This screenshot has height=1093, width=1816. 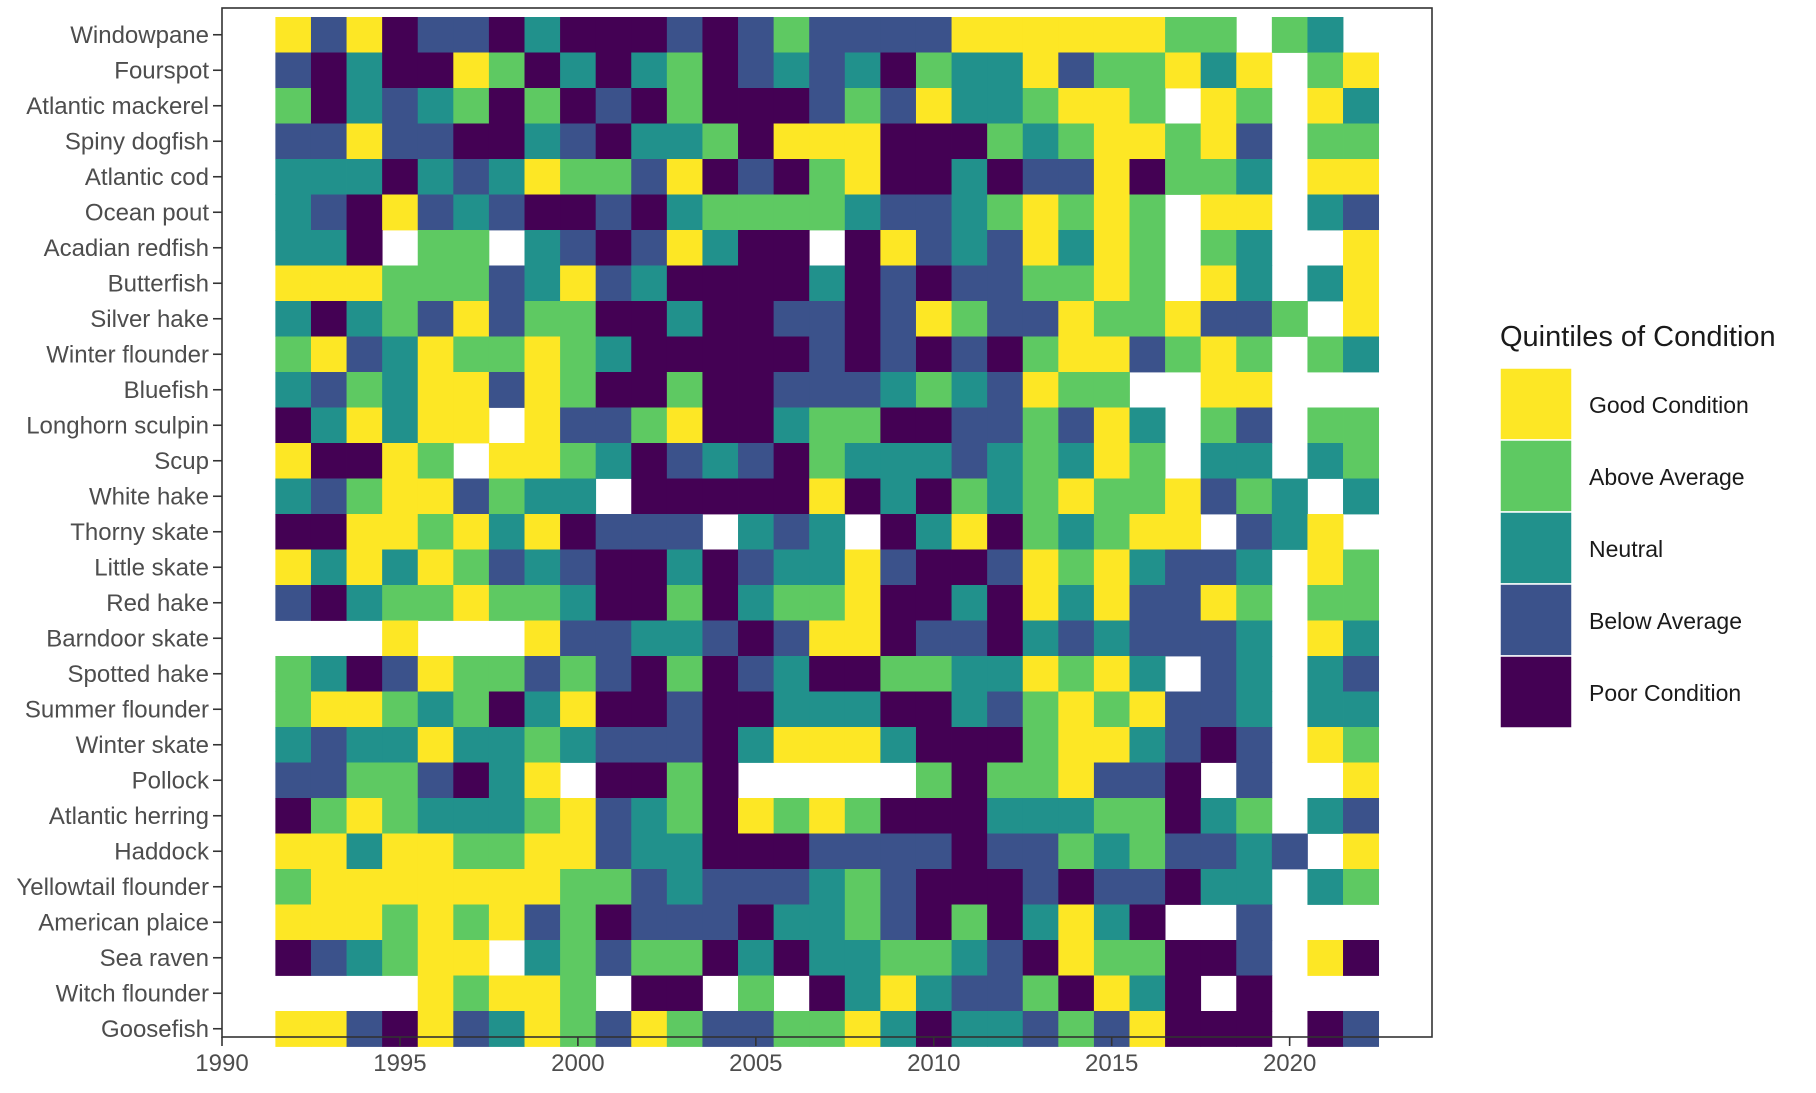 I want to click on x-tick-label: 2010, so click(x=933, y=1063).